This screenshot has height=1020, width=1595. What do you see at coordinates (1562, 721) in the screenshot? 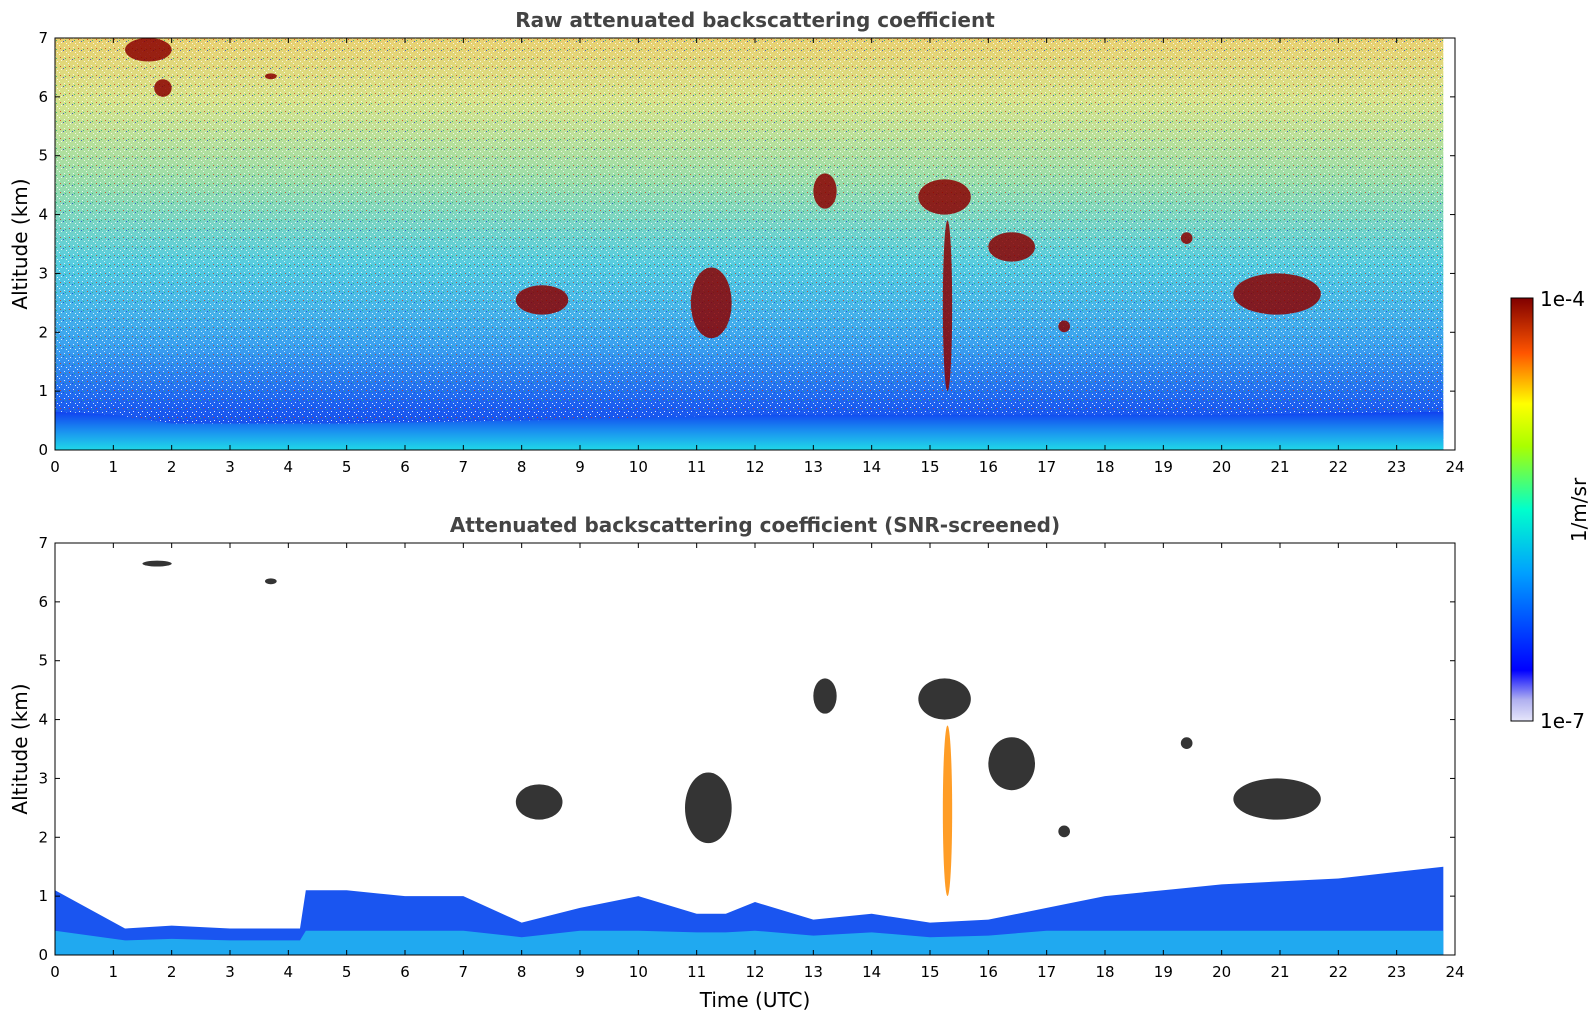
I see `colorbar-min-label: 1e-7` at bounding box center [1562, 721].